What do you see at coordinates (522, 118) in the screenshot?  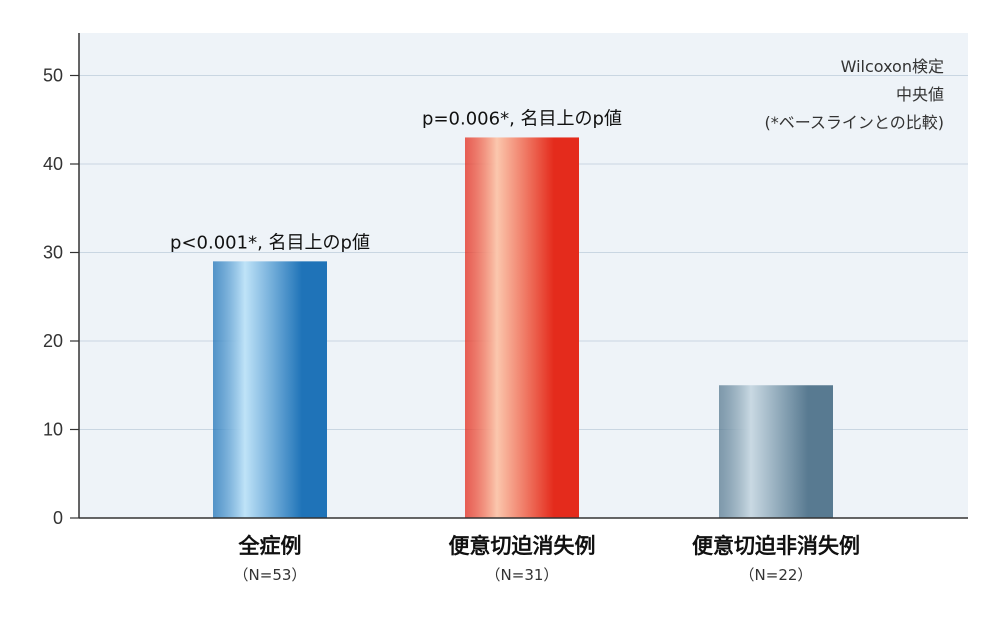 I see `bar-annotation-2: p=0.006*, 名目上のp値` at bounding box center [522, 118].